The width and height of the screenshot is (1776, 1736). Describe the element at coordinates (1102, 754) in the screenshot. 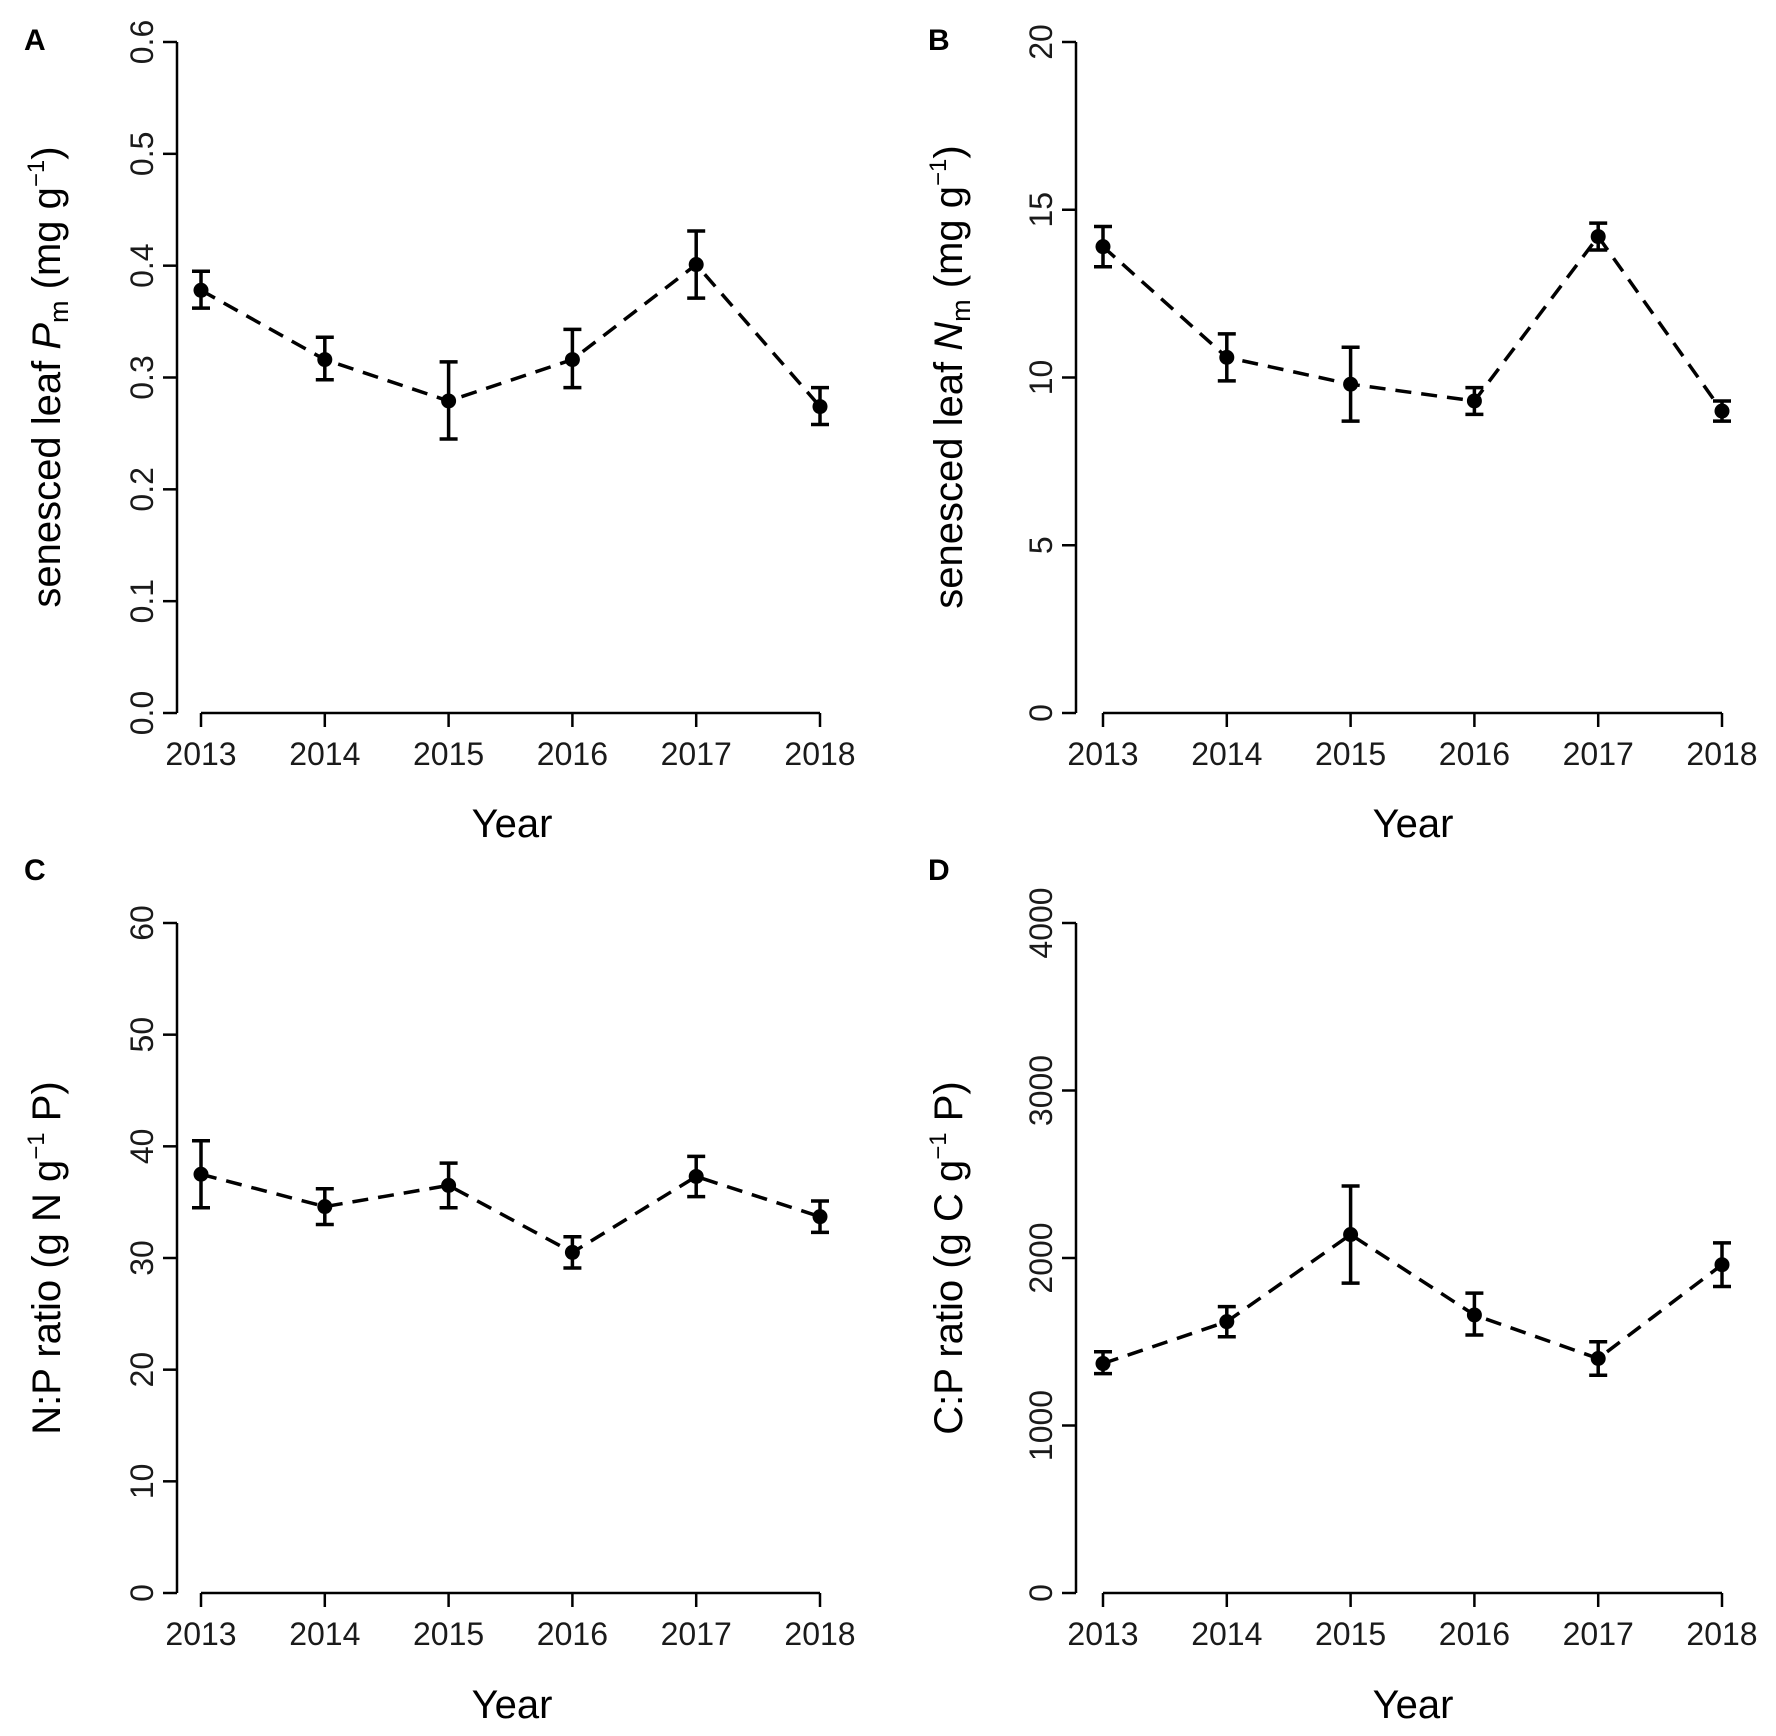

I see `x-tick-label-b: 2013` at that location.